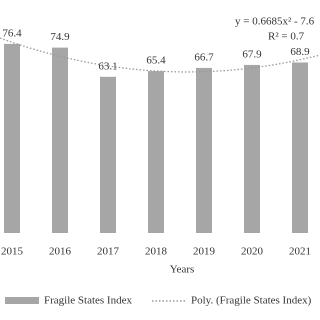 Image resolution: width=320 pixels, height=320 pixels. I want to click on value-label: 66.7, so click(204, 57).